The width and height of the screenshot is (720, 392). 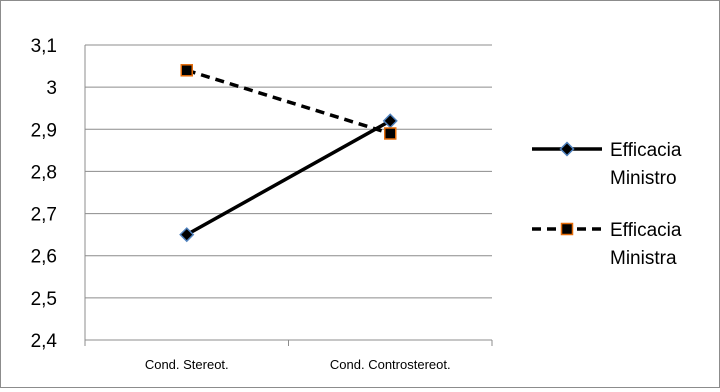 I want to click on plot-area, so click(x=288, y=153).